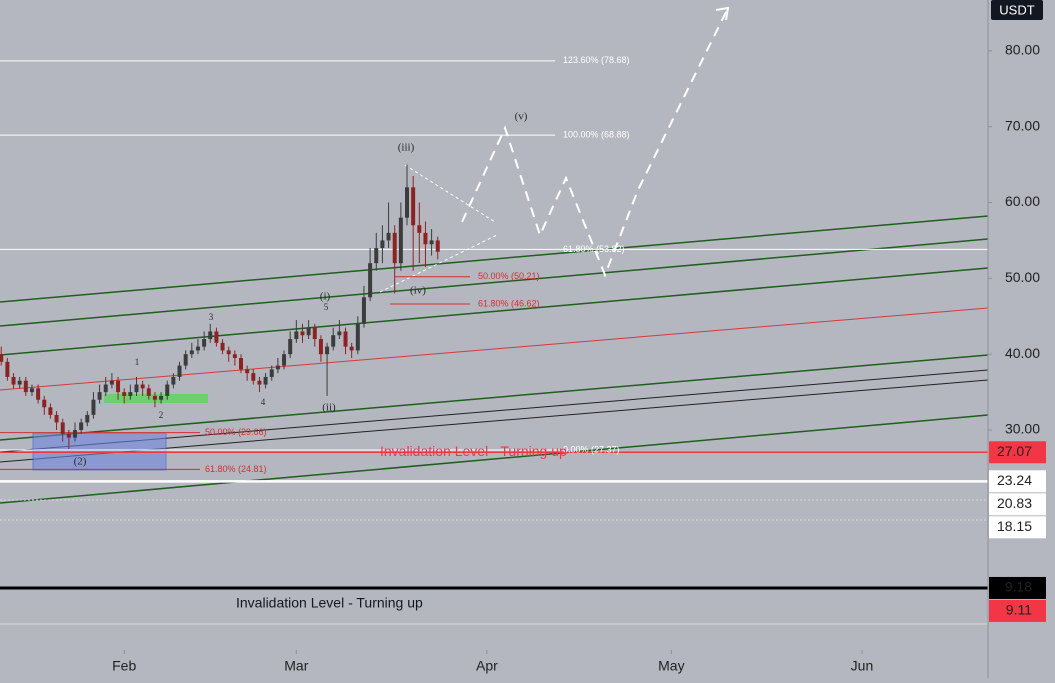 This screenshot has width=1055, height=683. What do you see at coordinates (296, 666) in the screenshot?
I see `x-tick-label: Mar` at bounding box center [296, 666].